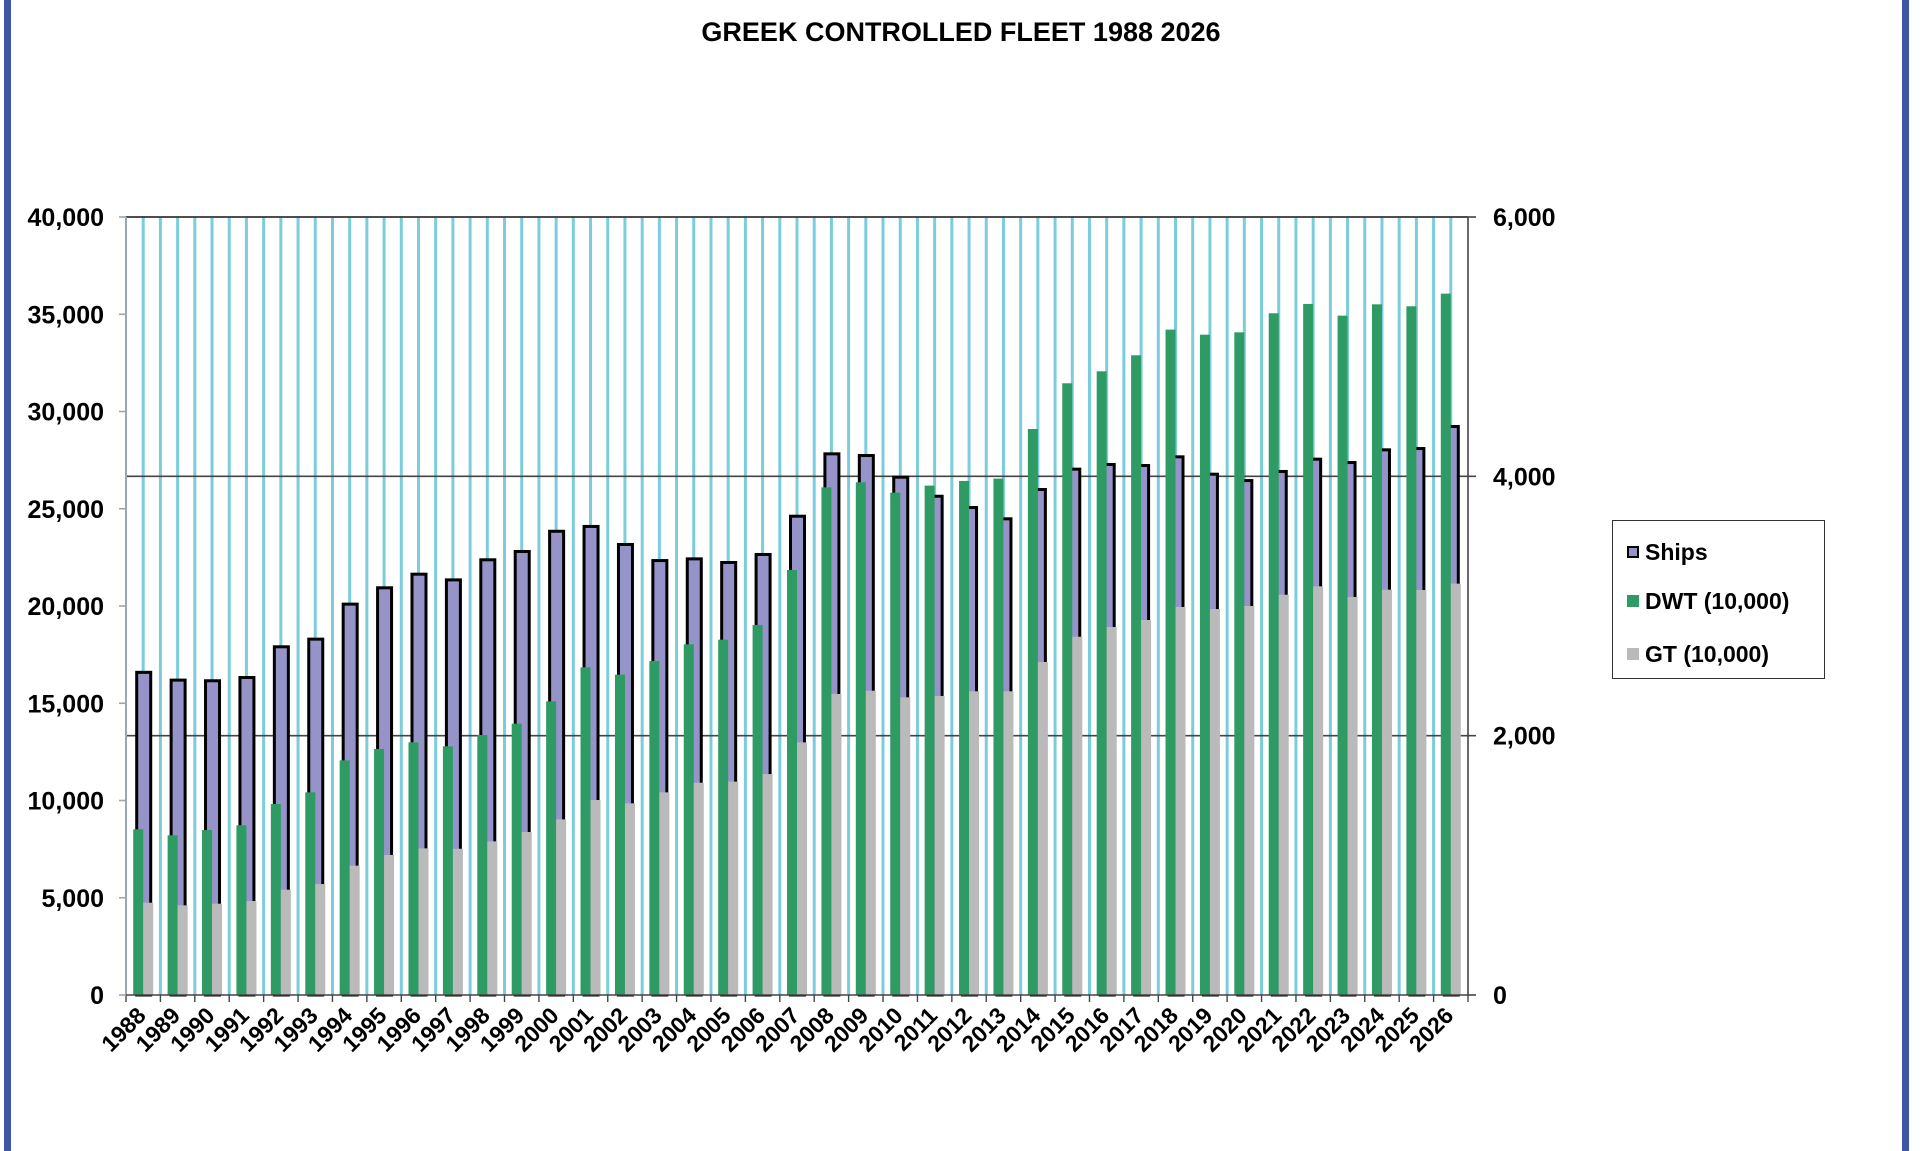  What do you see at coordinates (939, 845) in the screenshot?
I see `bar-gt-2011` at bounding box center [939, 845].